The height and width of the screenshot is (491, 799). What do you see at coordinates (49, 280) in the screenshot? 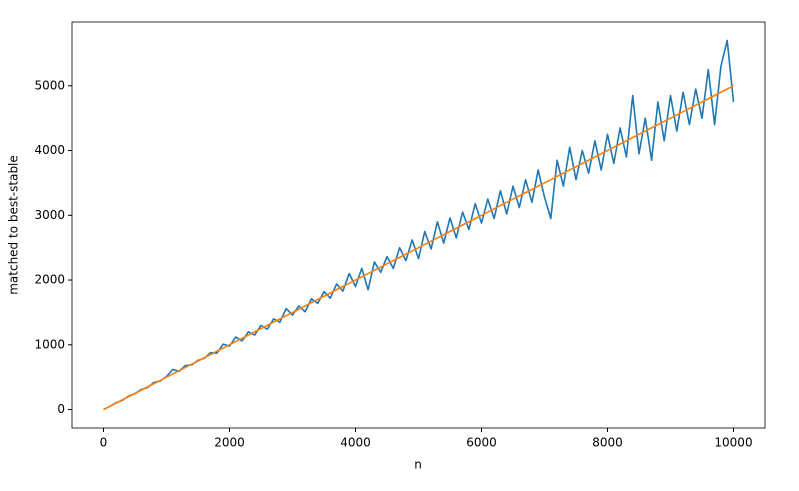
I see `y-tick-label: 2000` at bounding box center [49, 280].